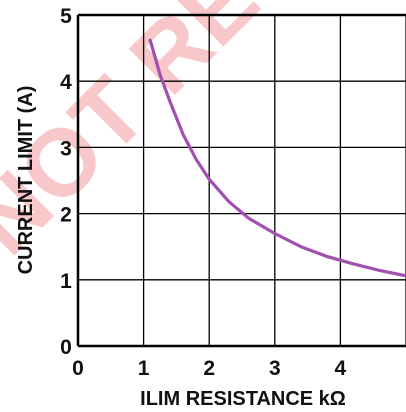 The height and width of the screenshot is (412, 406). What do you see at coordinates (26, 180) in the screenshot?
I see `y-axis-title: CURRENT LIMIT (A)` at bounding box center [26, 180].